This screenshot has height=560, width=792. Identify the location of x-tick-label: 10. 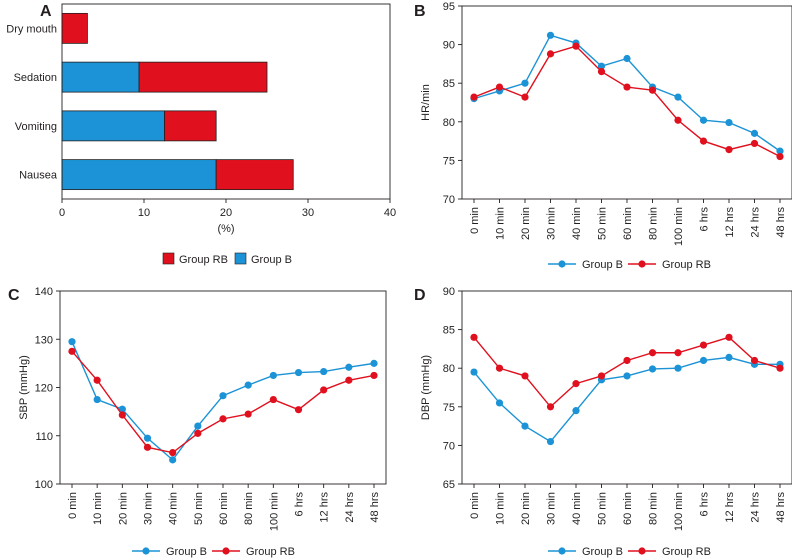
(144, 213).